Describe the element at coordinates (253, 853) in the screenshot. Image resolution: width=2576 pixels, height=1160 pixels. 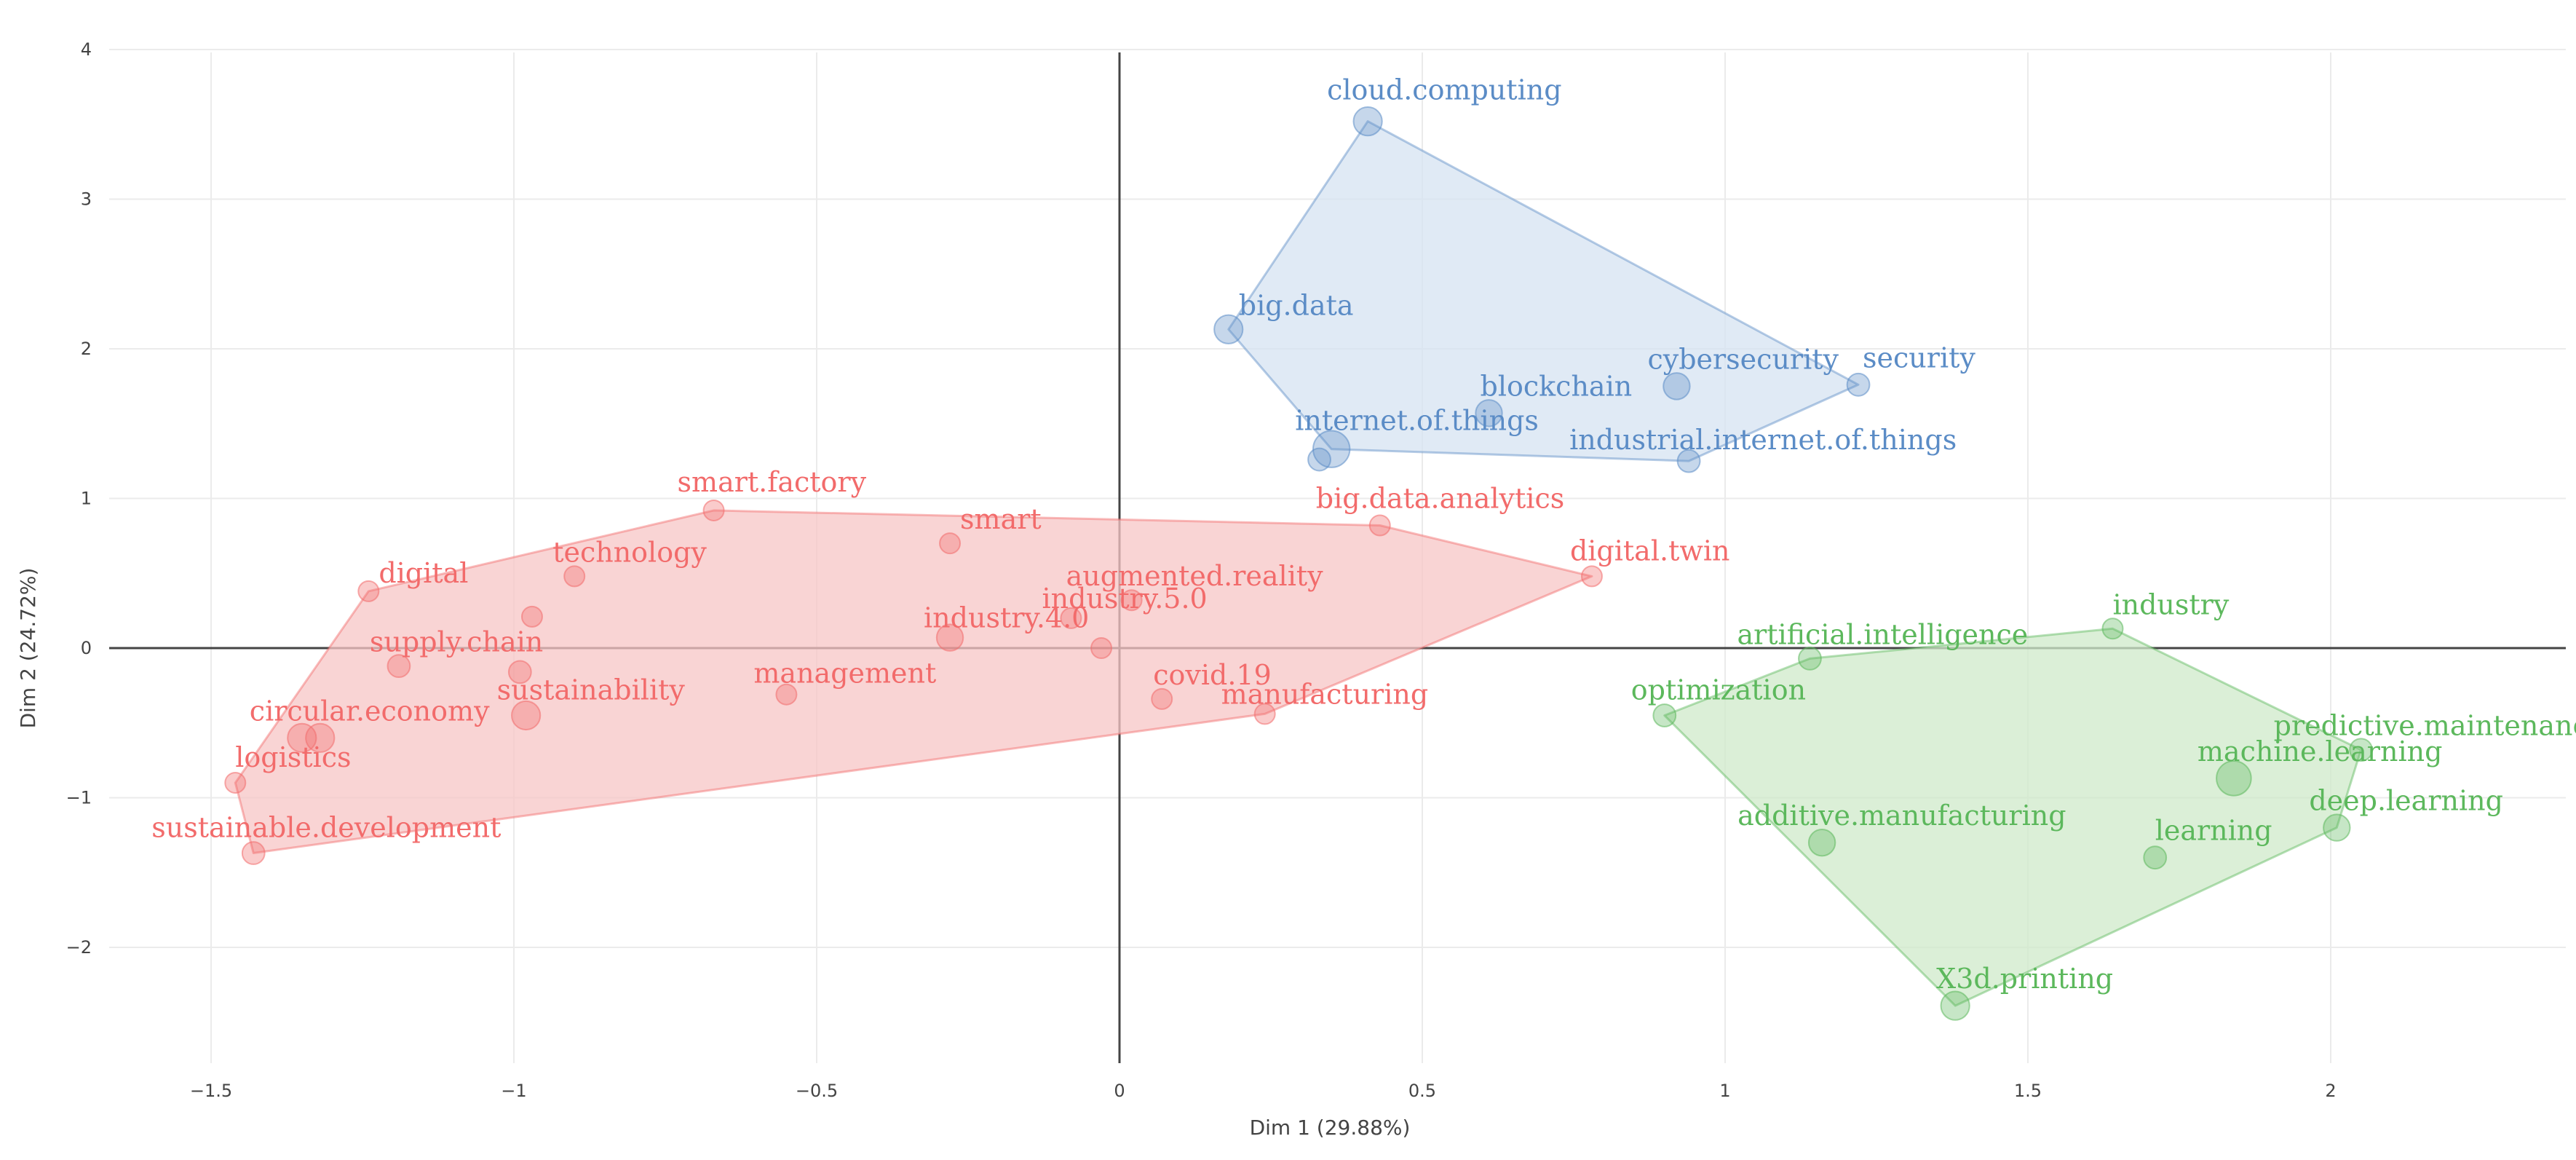
I see `point-sustainable-development` at that location.